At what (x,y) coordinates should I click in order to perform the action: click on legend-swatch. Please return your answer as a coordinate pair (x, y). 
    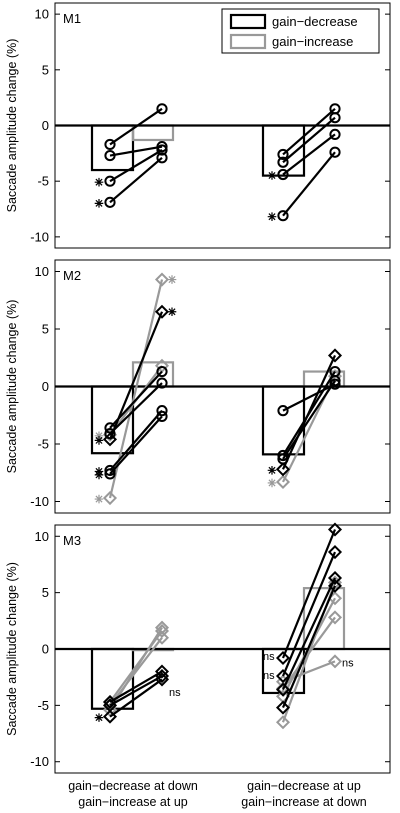
    Looking at the image, I should click on (248, 21).